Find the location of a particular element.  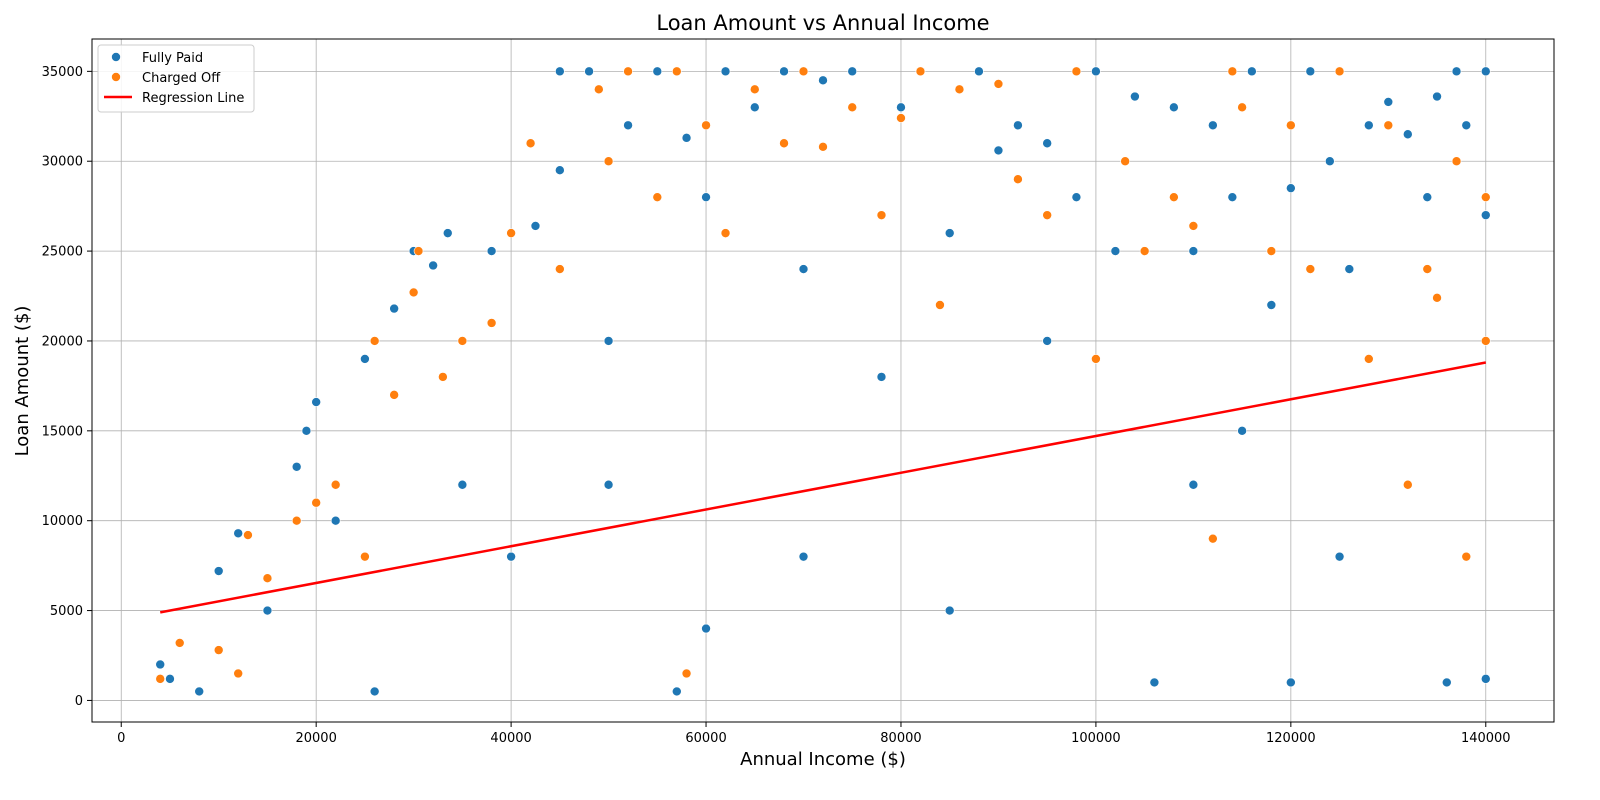

chart-title: Loan Amount vs Annual Income is located at coordinates (822, 23).